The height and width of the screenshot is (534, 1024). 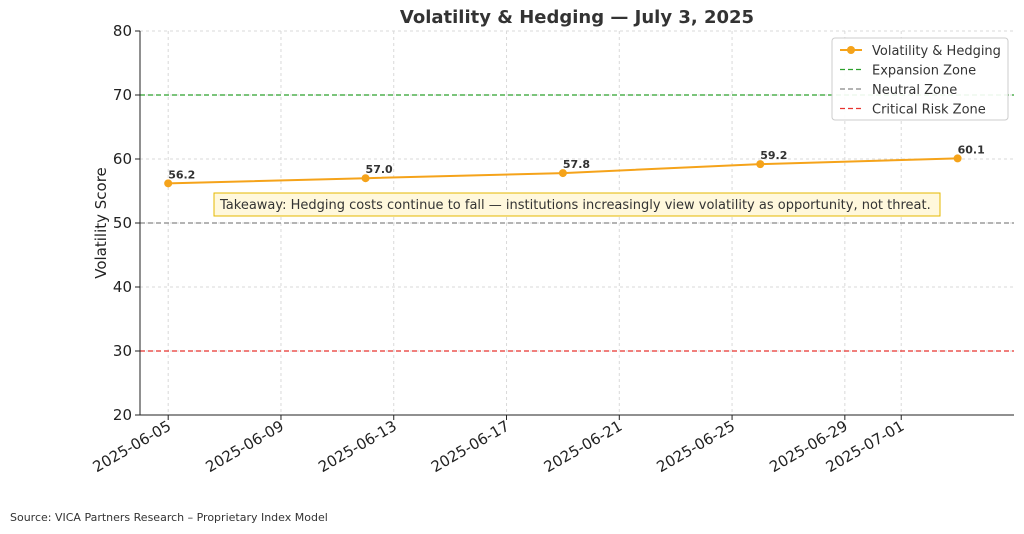 What do you see at coordinates (924, 71) in the screenshot?
I see `legend-label: Expansion Zone` at bounding box center [924, 71].